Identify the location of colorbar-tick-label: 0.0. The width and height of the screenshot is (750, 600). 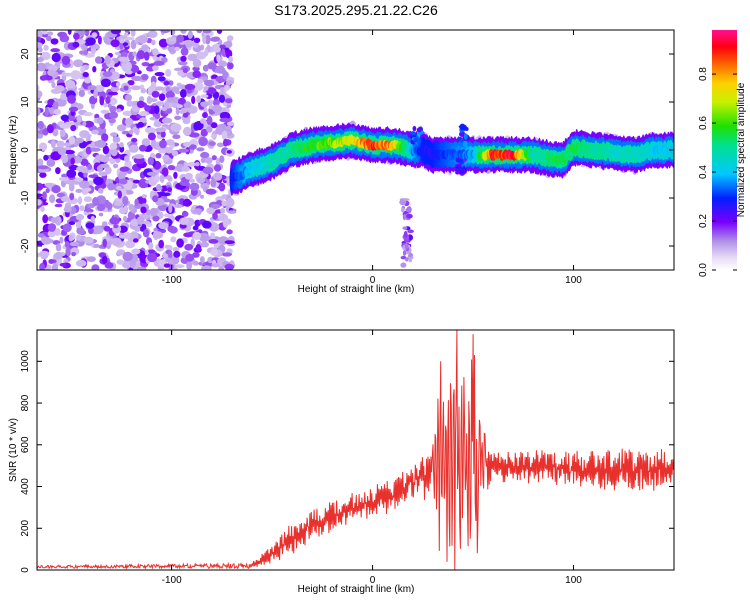
(703, 270).